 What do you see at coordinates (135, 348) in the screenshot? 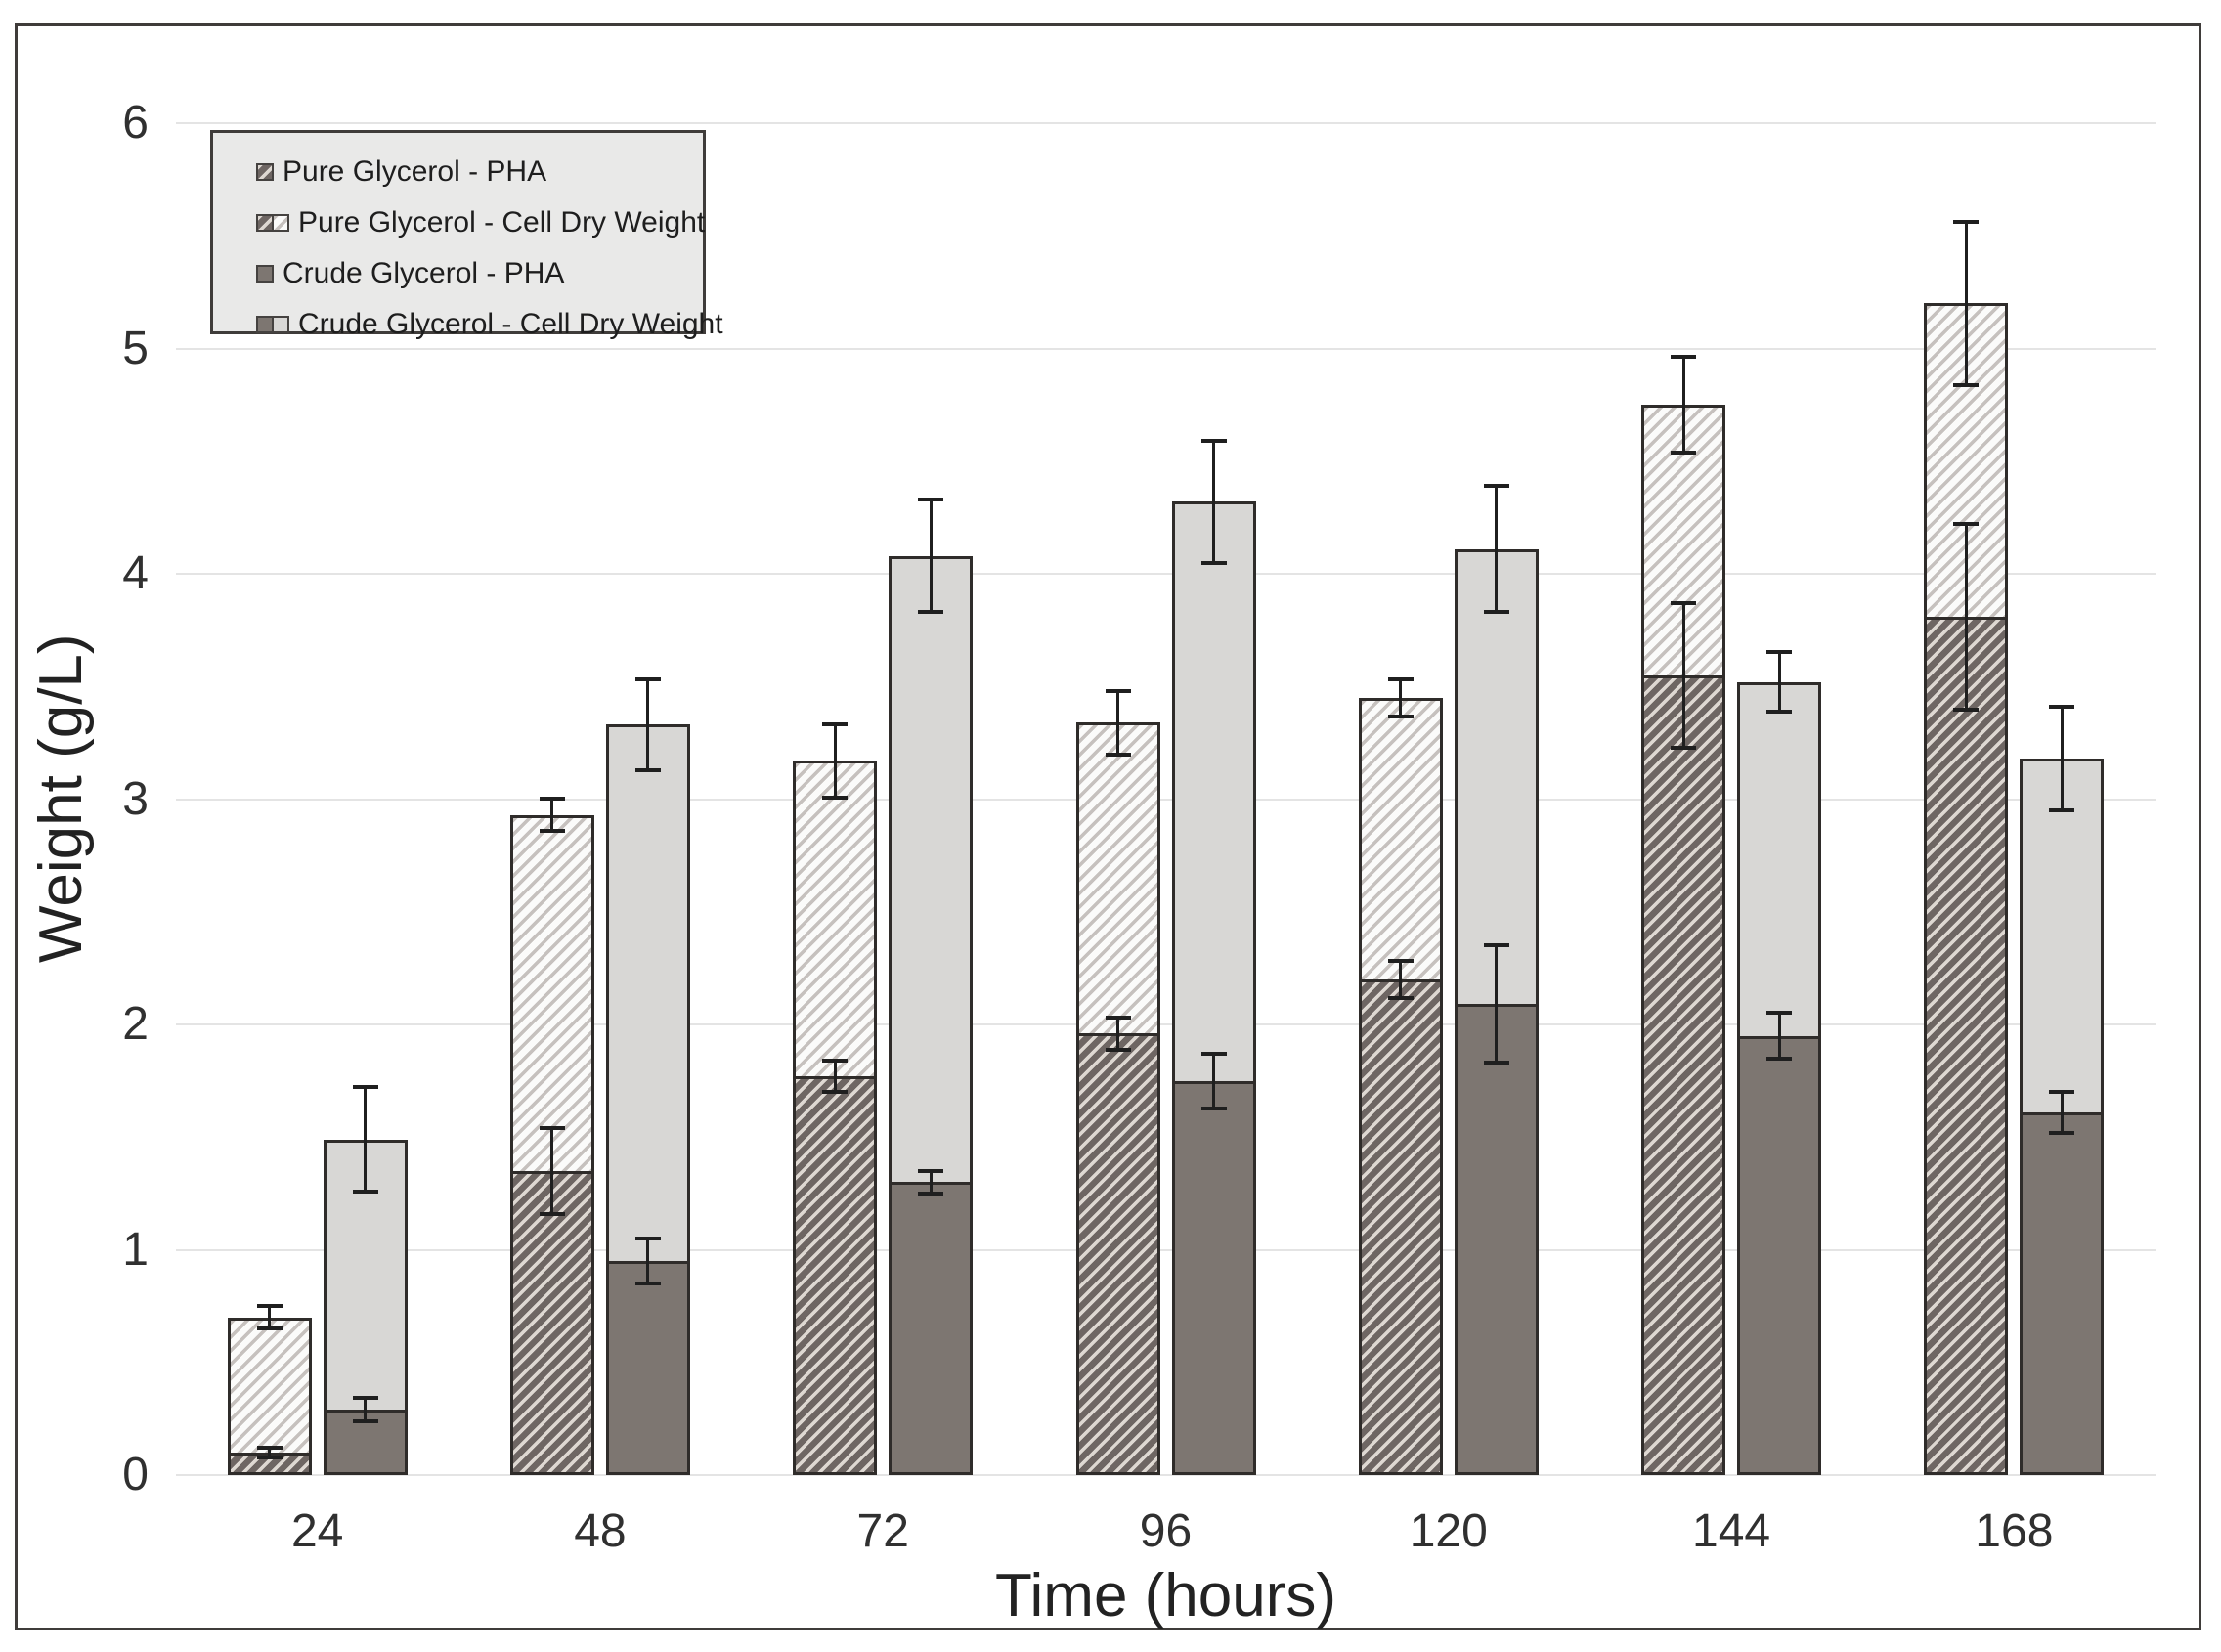
I see `y-tick-label: 5` at bounding box center [135, 348].